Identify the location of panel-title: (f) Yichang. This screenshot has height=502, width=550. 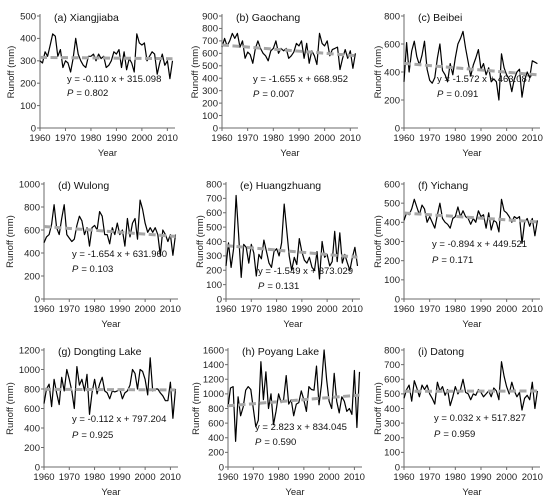
(443, 186).